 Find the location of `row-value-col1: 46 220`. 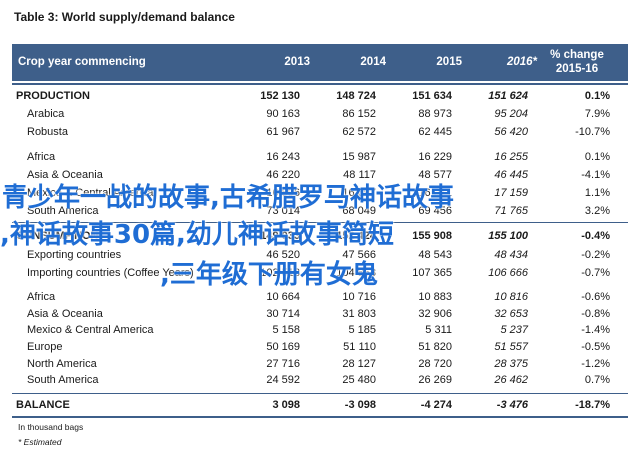

row-value-col1: 46 220 is located at coordinates (283, 175).